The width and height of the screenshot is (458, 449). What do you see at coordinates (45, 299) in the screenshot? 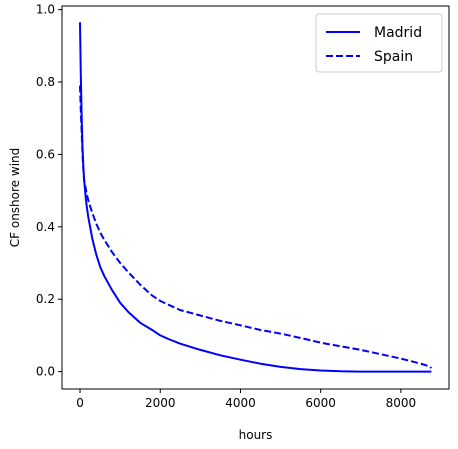
I see `y-tick-label: 0.2` at bounding box center [45, 299].